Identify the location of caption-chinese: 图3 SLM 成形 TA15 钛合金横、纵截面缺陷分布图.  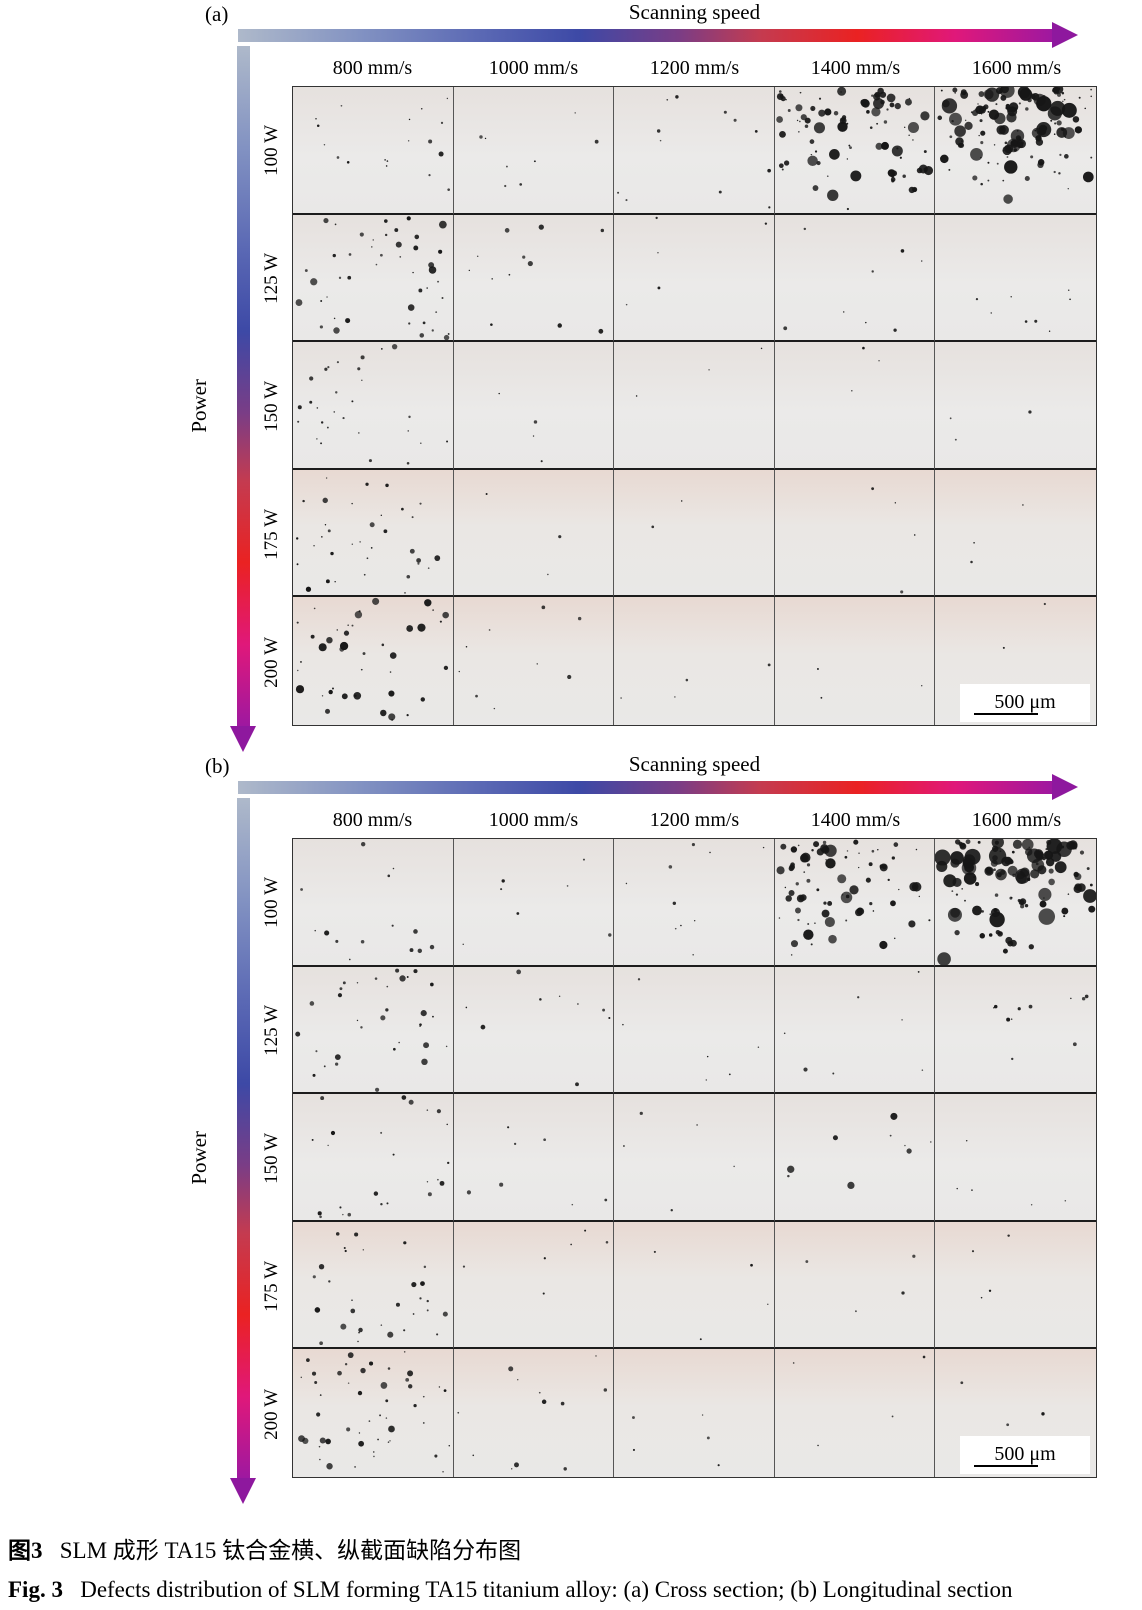
(264, 1548).